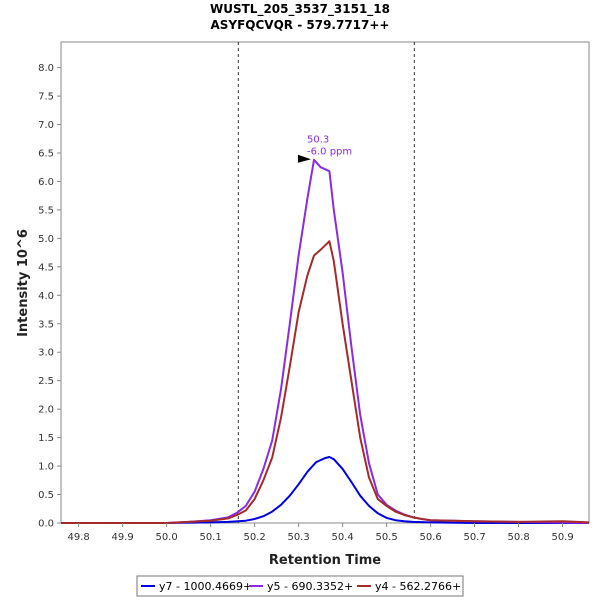 The image size is (600, 600). Describe the element at coordinates (342, 537) in the screenshot. I see `x-tick-label: 50.4` at that location.